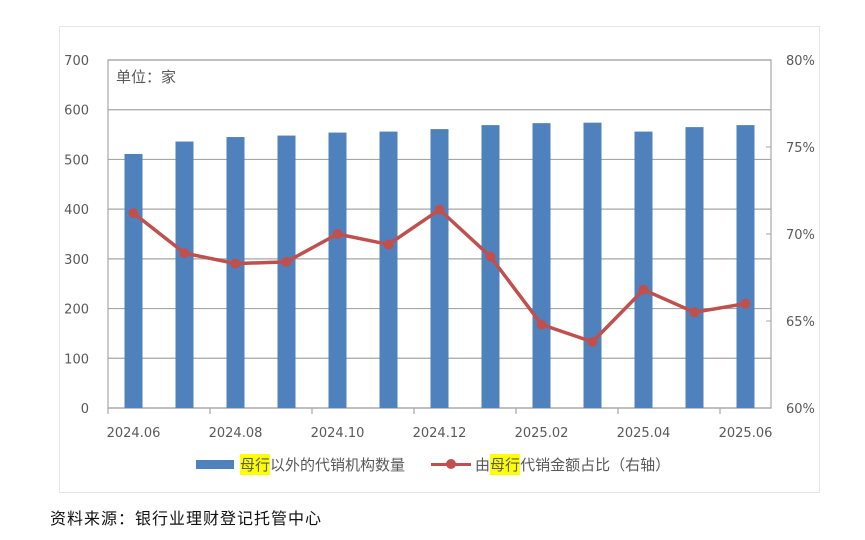 This screenshot has width=865, height=540. What do you see at coordinates (451, 464) in the screenshot?
I see `line-marker-icon` at bounding box center [451, 464].